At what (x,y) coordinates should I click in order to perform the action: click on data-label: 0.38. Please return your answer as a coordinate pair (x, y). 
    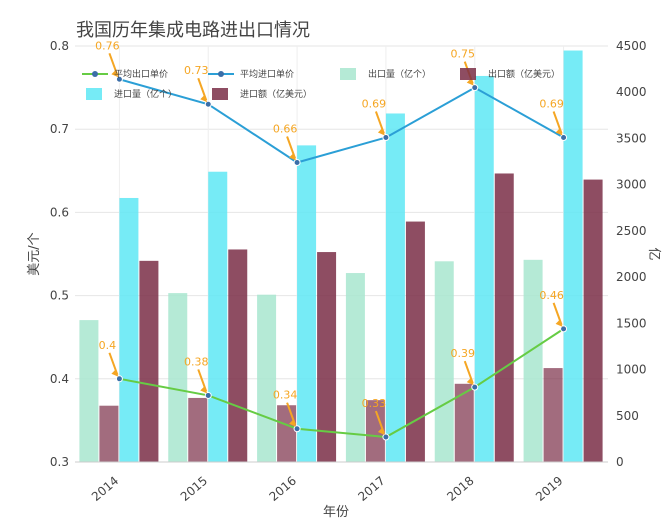
    Looking at the image, I should click on (196, 361).